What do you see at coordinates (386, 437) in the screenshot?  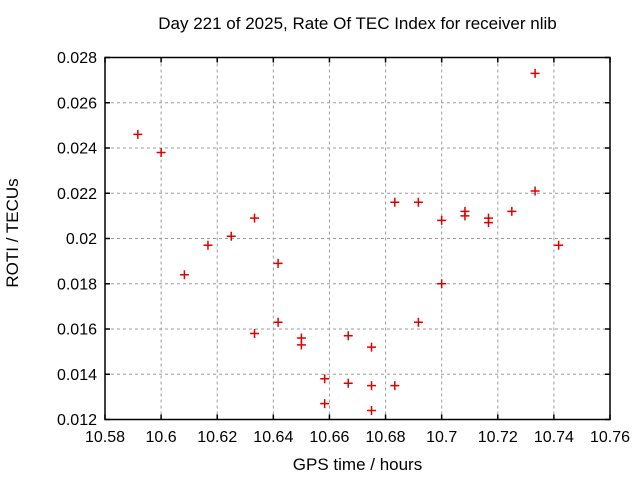 I see `x-tick-label: 10.68` at bounding box center [386, 437].